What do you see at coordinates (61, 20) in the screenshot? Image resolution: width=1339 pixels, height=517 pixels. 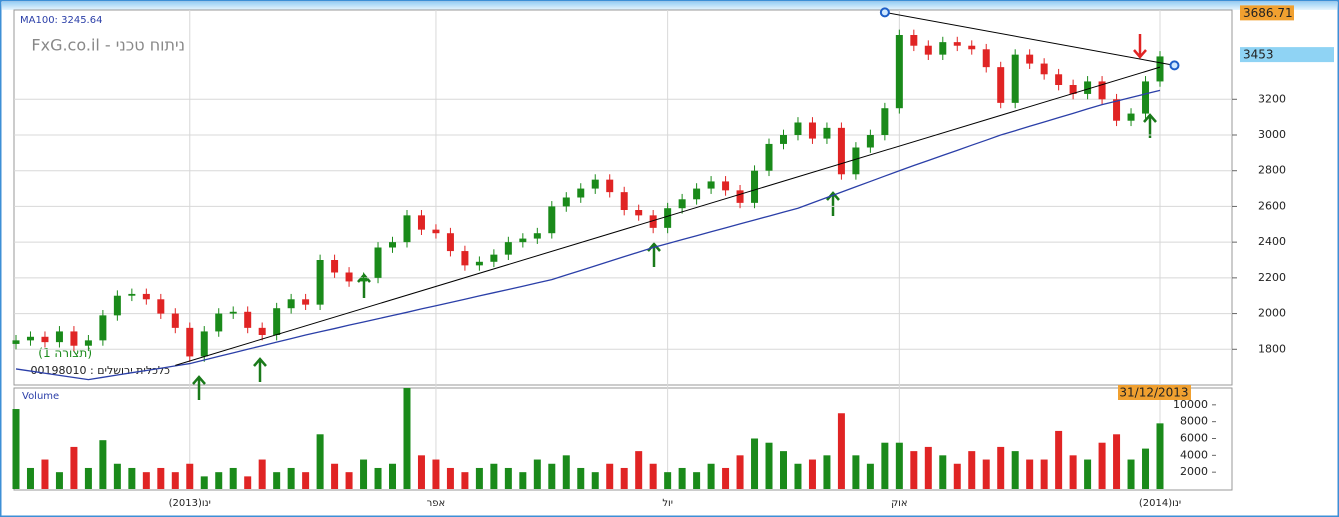 I see `indicator-label: MA100: 3245.64` at bounding box center [61, 20].